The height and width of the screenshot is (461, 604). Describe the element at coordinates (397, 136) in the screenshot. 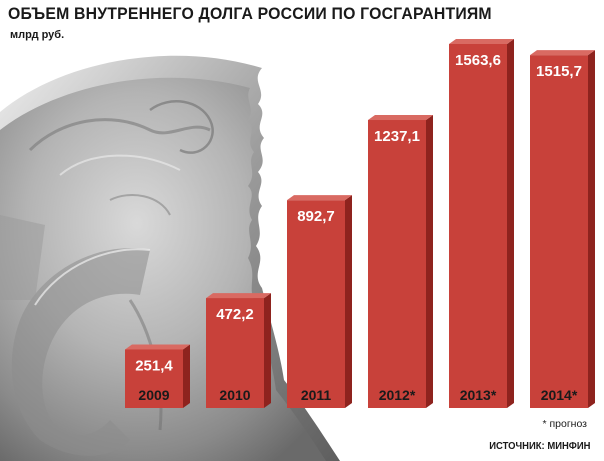

I see `data-label: 1237,1` at that location.